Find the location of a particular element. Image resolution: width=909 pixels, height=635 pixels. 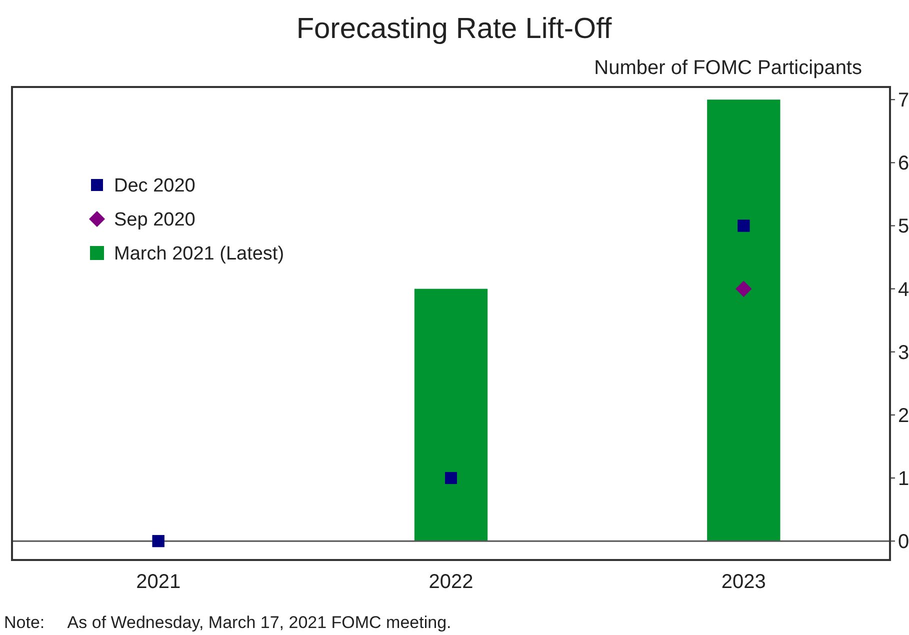

legend-label: March 2021 (Latest) is located at coordinates (199, 254).